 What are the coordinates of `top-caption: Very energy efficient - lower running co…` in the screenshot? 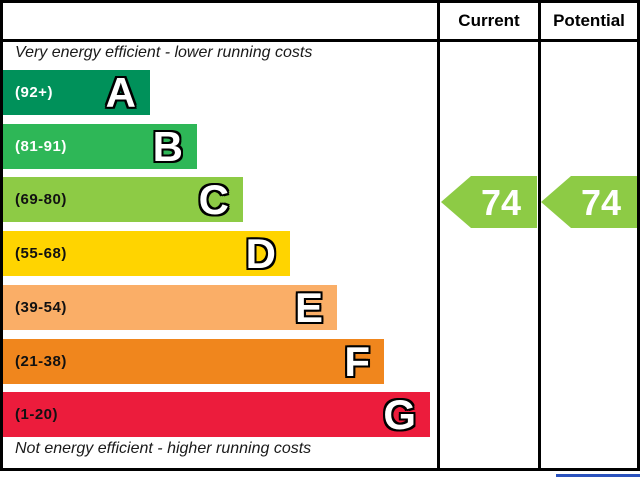 It's located at (164, 52).